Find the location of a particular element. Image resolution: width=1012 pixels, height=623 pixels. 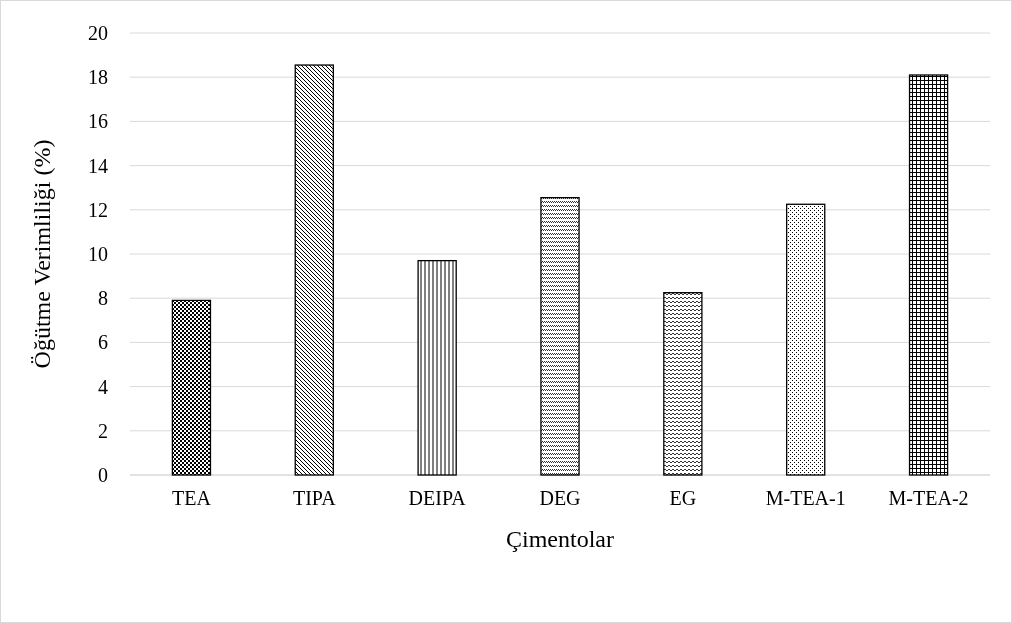

x-tick-label: TEA is located at coordinates (191, 498).